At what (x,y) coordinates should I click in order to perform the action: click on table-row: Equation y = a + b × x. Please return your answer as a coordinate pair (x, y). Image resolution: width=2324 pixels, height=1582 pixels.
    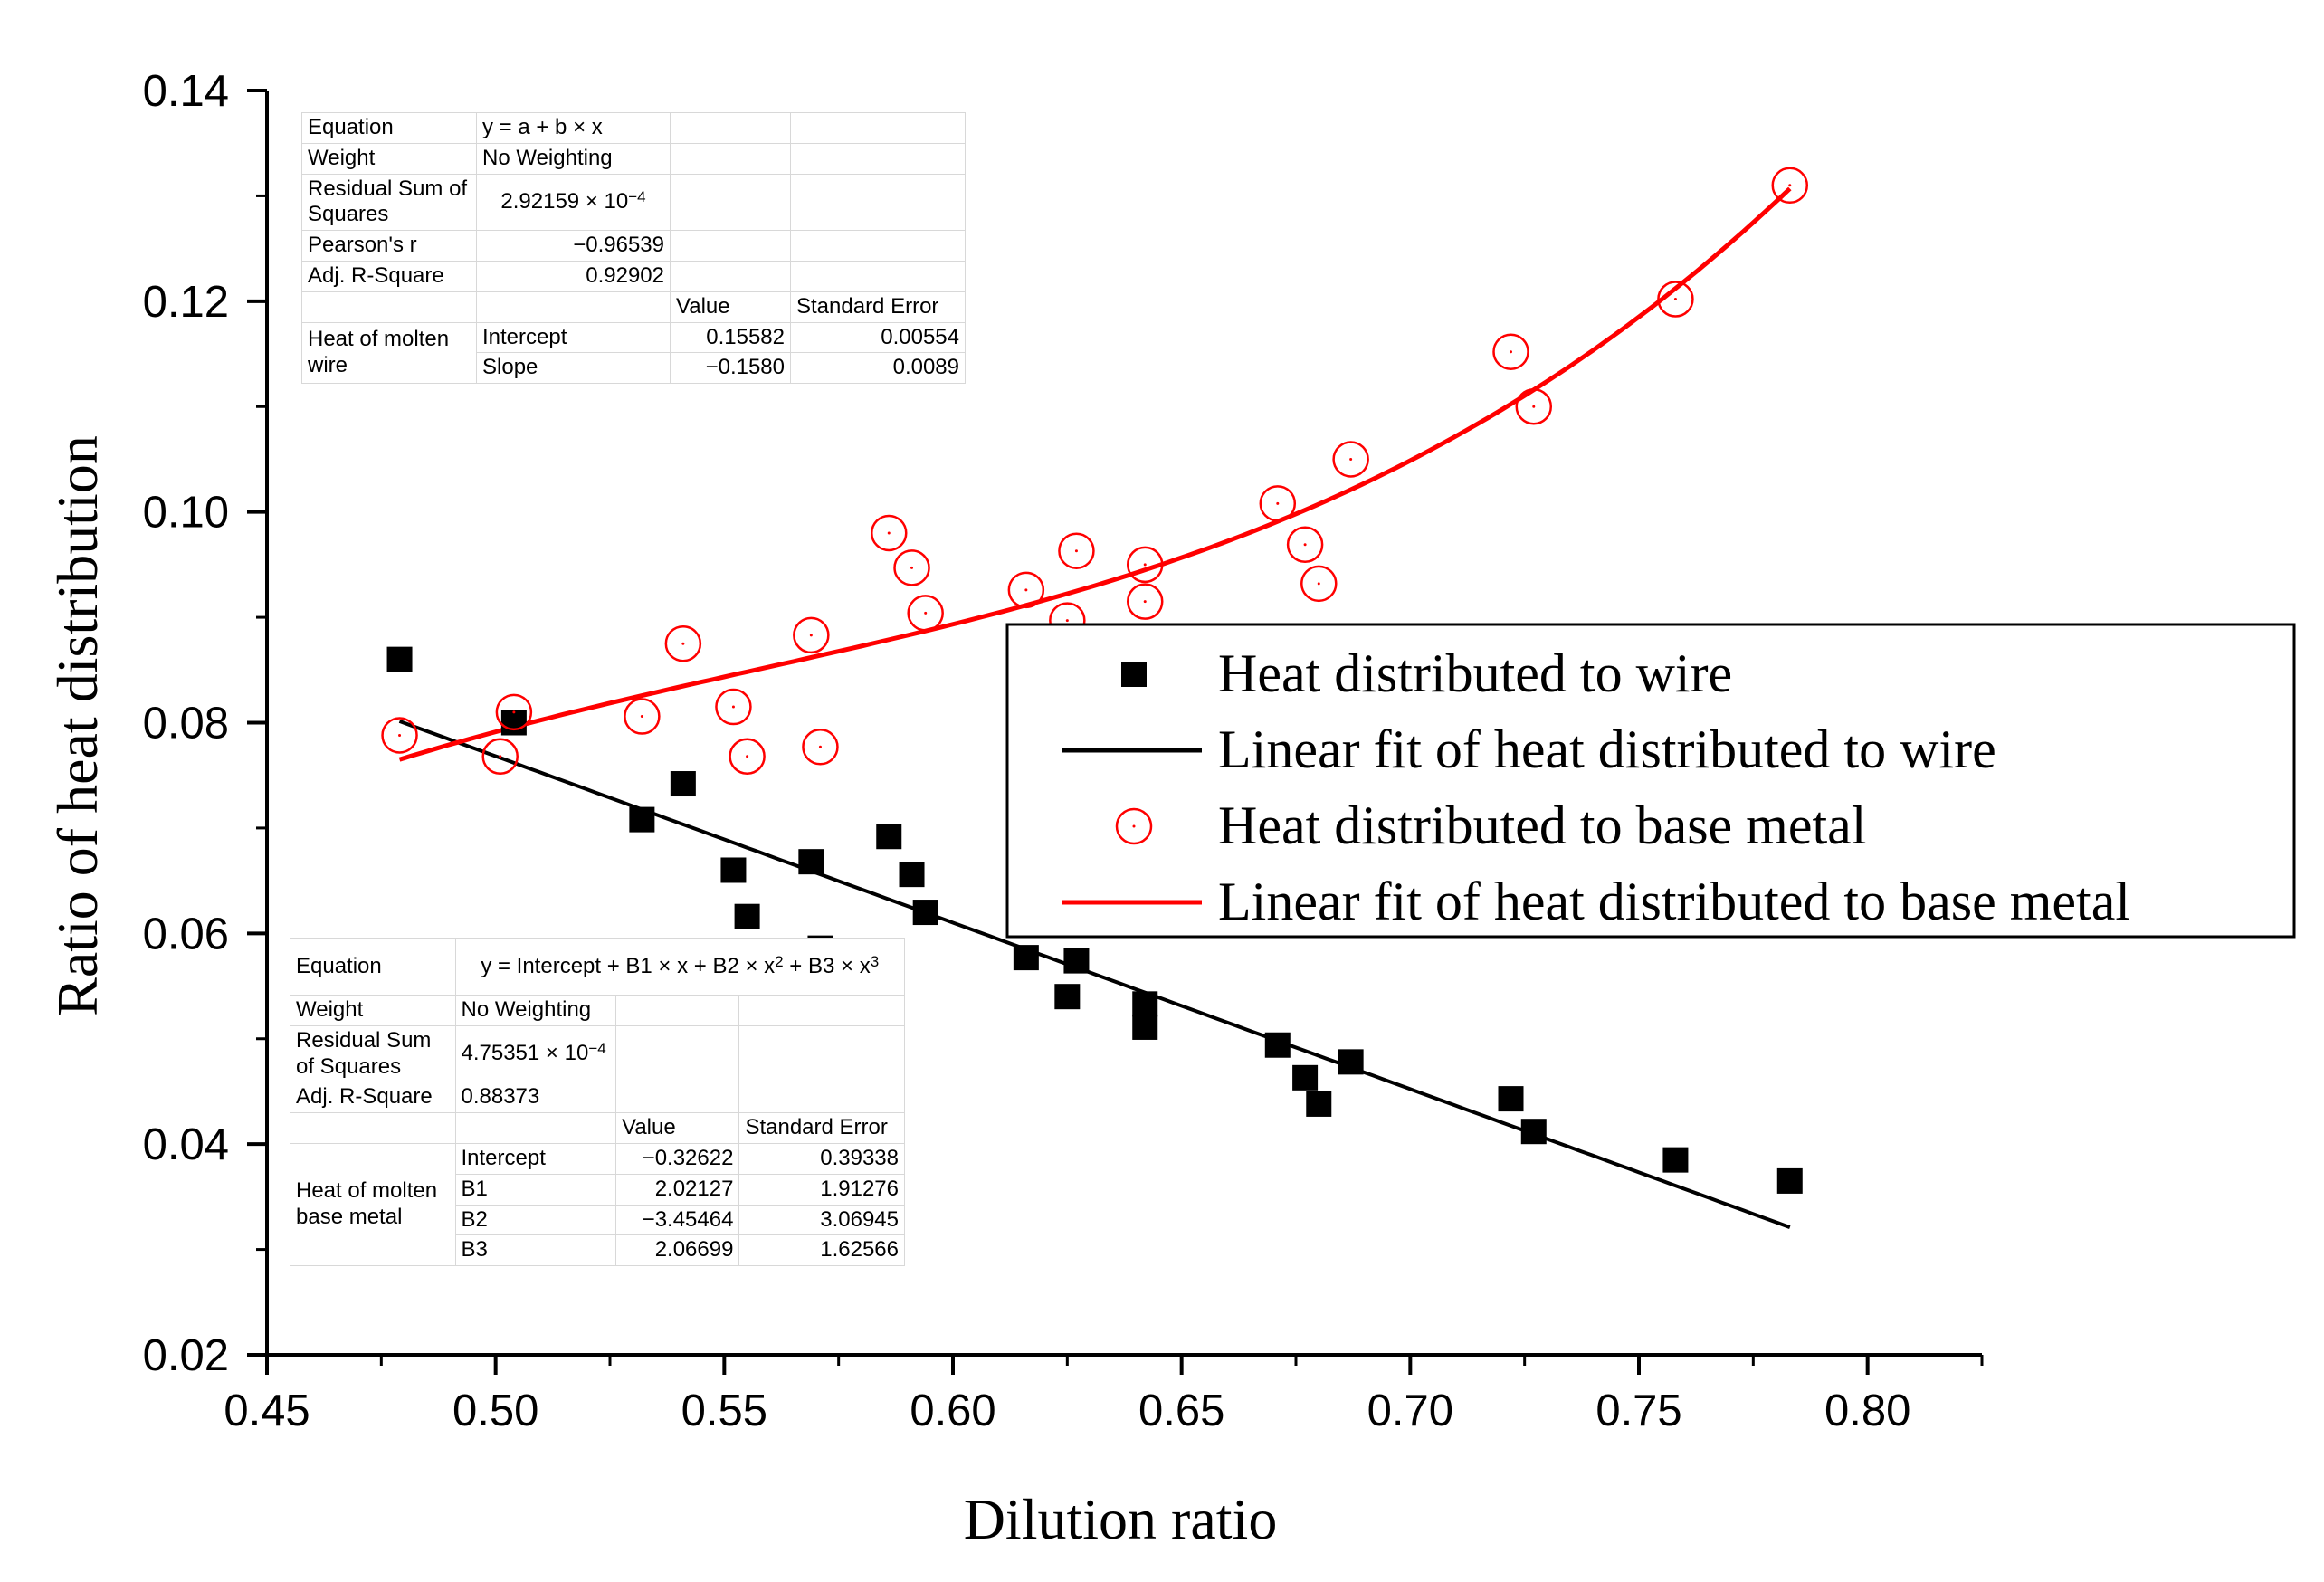
    Looking at the image, I should click on (633, 128).